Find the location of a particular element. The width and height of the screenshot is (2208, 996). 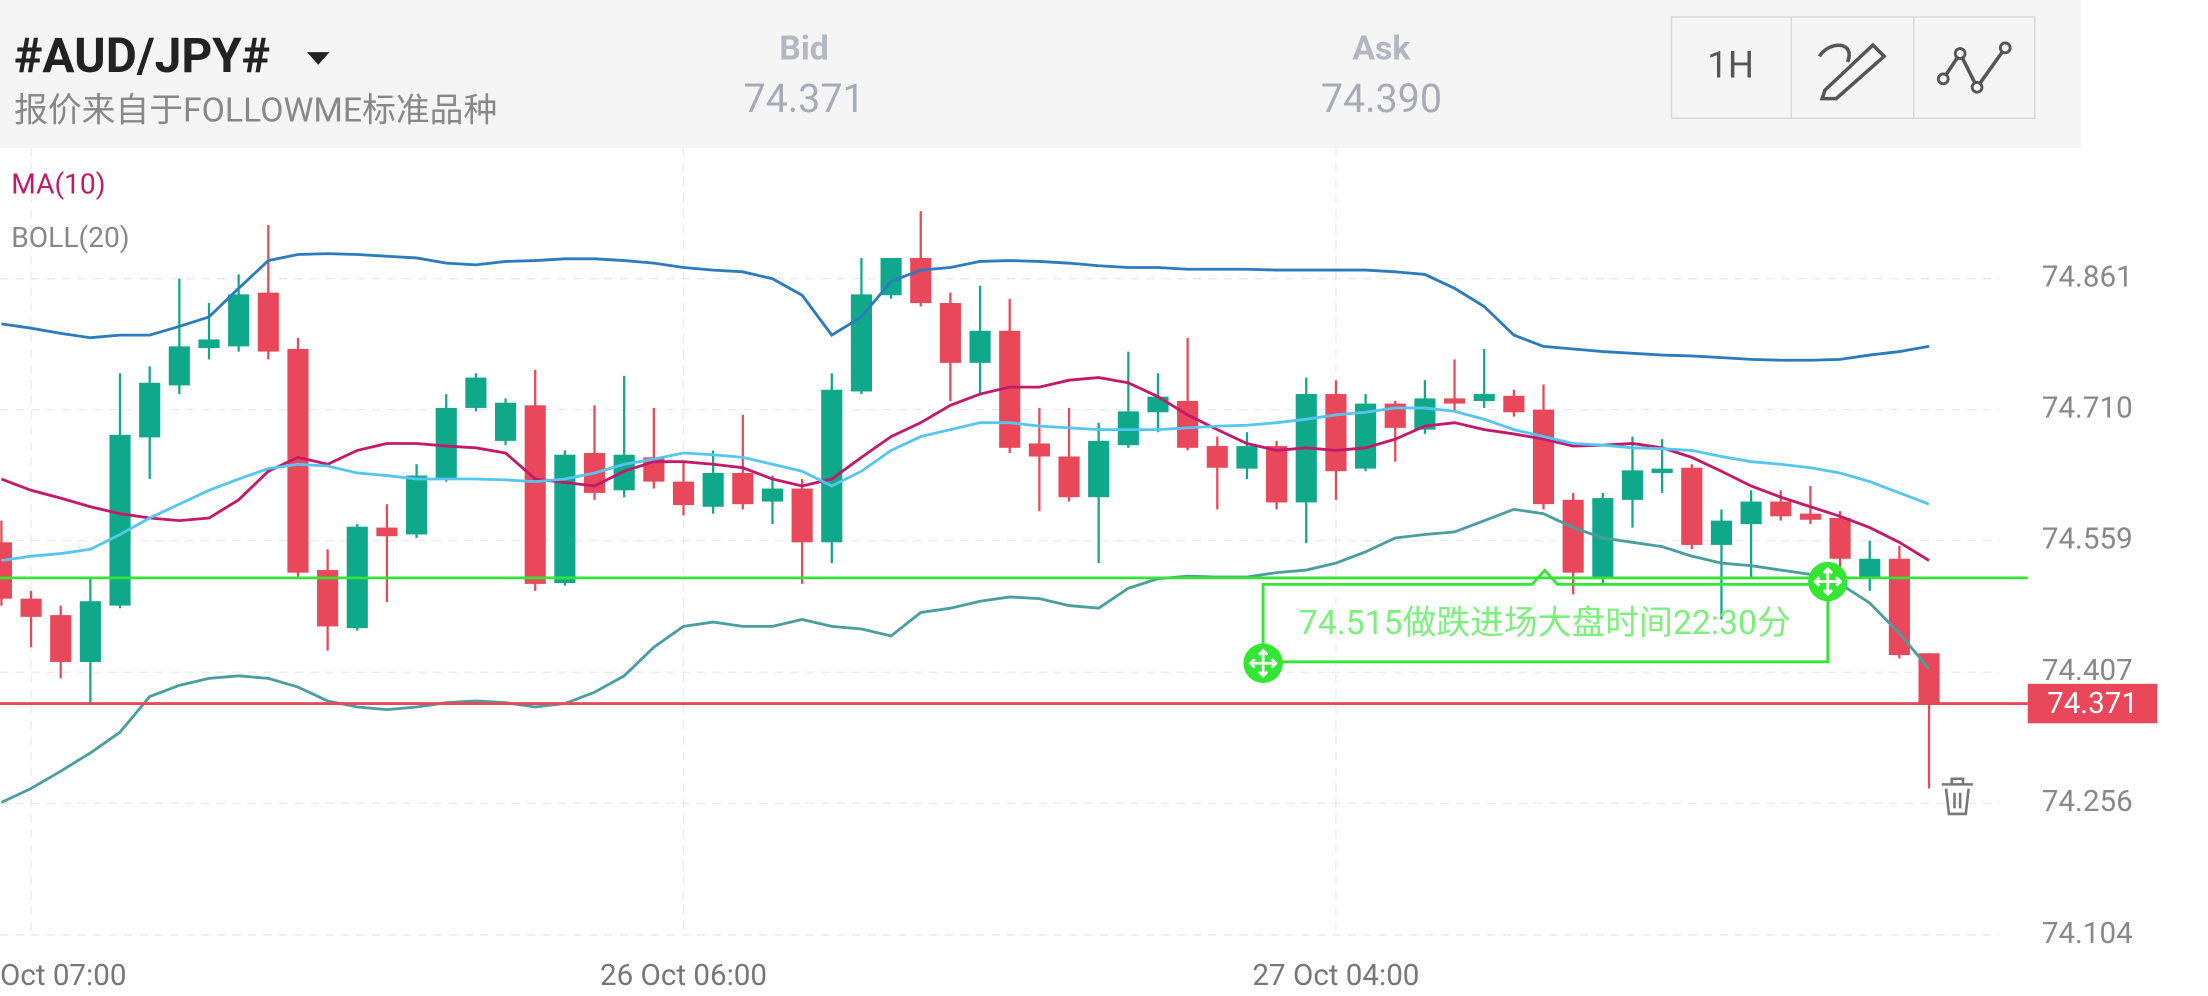

symbol: #AUD/JPY# is located at coordinates (142, 56).